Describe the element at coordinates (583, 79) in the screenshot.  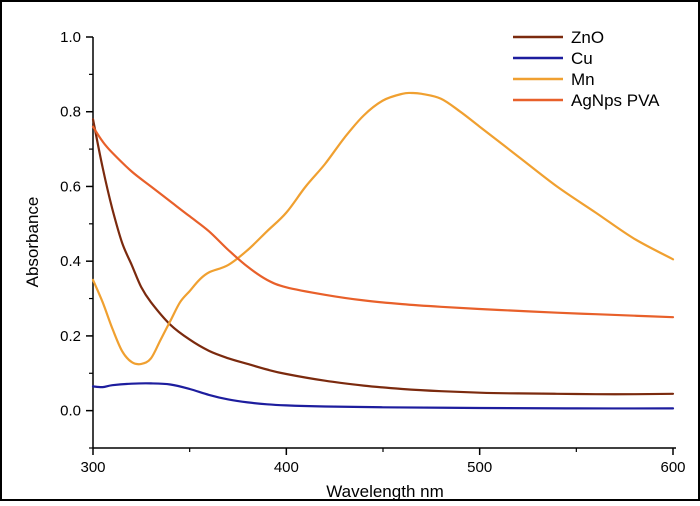
I see `legend-label-mn: Mn` at that location.